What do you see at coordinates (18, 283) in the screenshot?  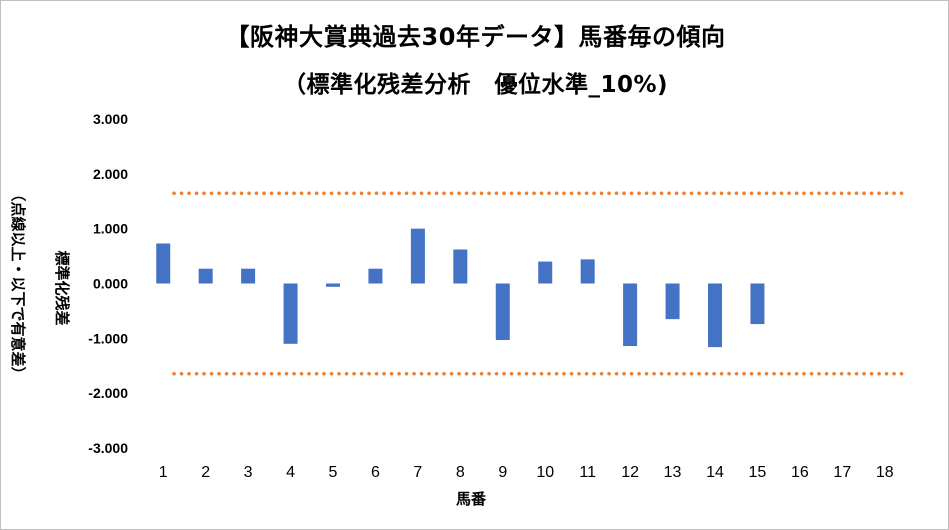 I see `y-axis-label-note: （点線以上・以下で有意差）` at bounding box center [18, 283].